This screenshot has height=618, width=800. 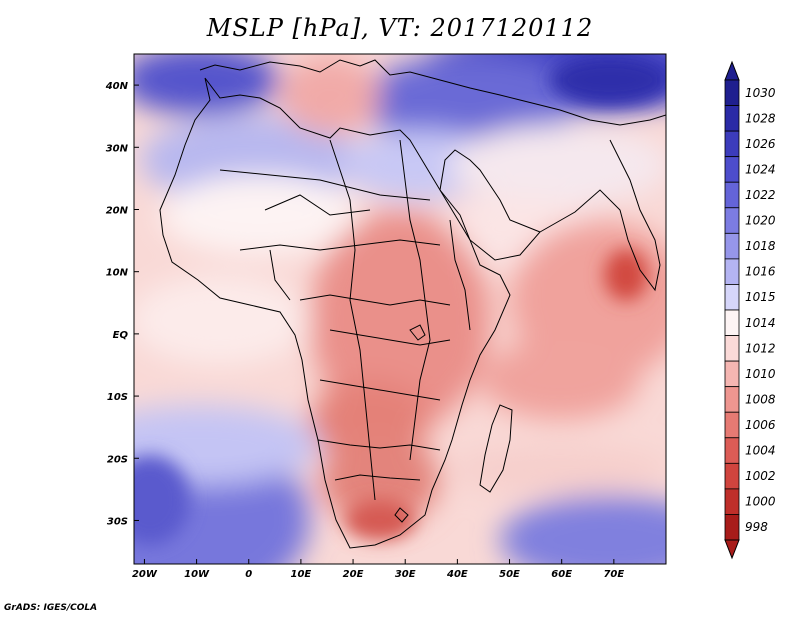 I want to click on colorbar-label: 1030, so click(x=760, y=93).